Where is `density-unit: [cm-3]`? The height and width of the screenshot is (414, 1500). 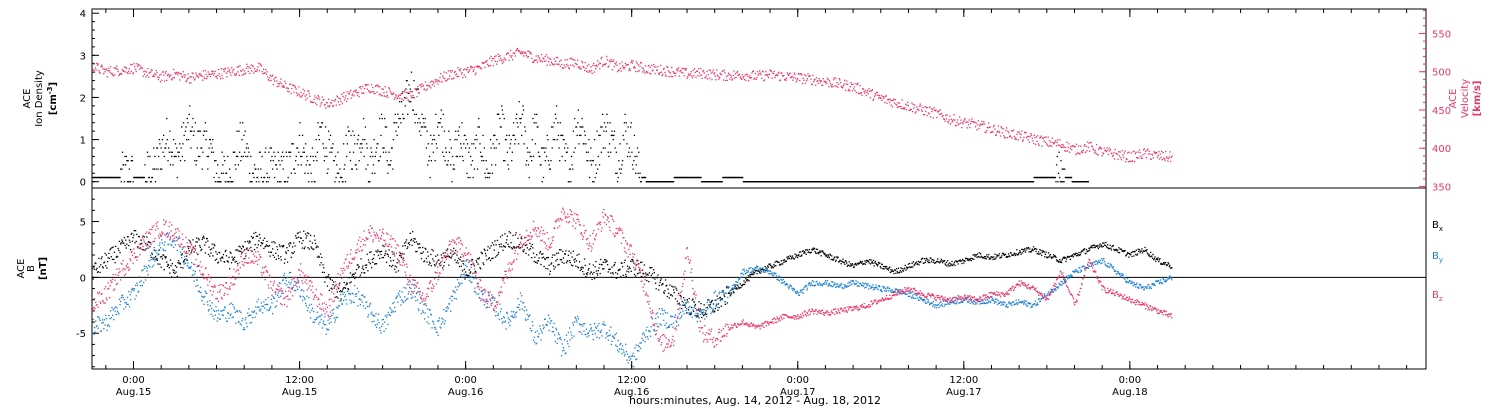 density-unit: [cm-3] is located at coordinates (52, 98).